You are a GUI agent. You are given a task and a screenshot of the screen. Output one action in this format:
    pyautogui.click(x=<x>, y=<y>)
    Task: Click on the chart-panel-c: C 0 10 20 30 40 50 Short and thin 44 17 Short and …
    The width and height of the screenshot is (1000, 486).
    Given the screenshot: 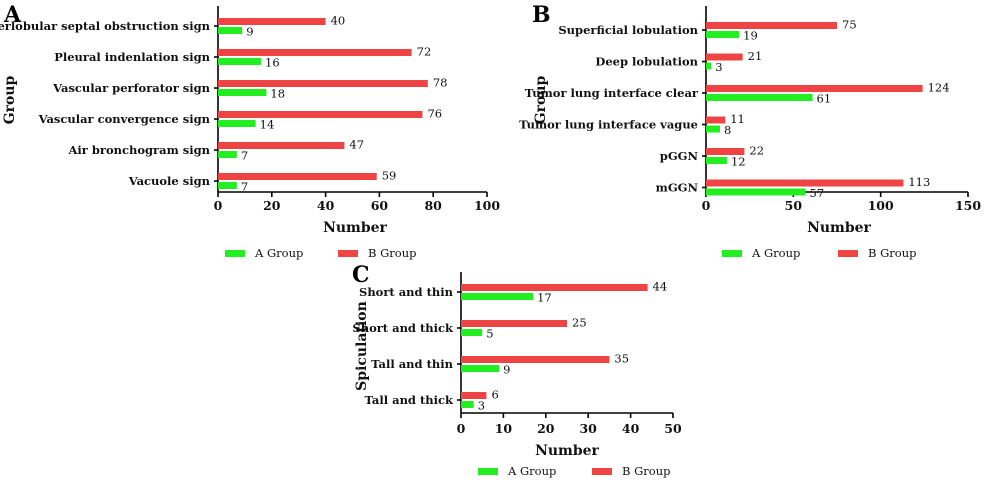 What is the action you would take?
    pyautogui.click(x=517, y=370)
    